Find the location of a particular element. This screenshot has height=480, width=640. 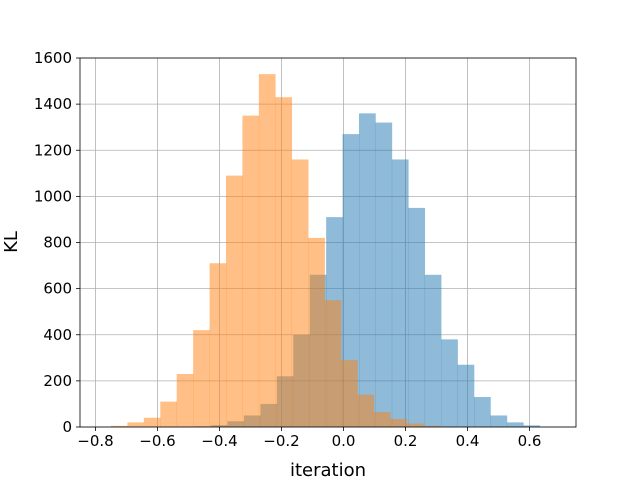

x-tick-label: −0.2 is located at coordinates (281, 441).